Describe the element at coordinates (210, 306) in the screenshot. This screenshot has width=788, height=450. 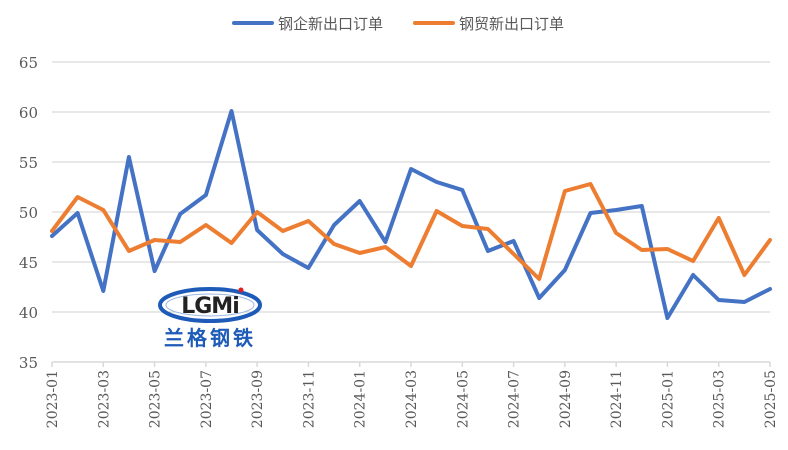
I see `svg-text: LGMi` at that location.